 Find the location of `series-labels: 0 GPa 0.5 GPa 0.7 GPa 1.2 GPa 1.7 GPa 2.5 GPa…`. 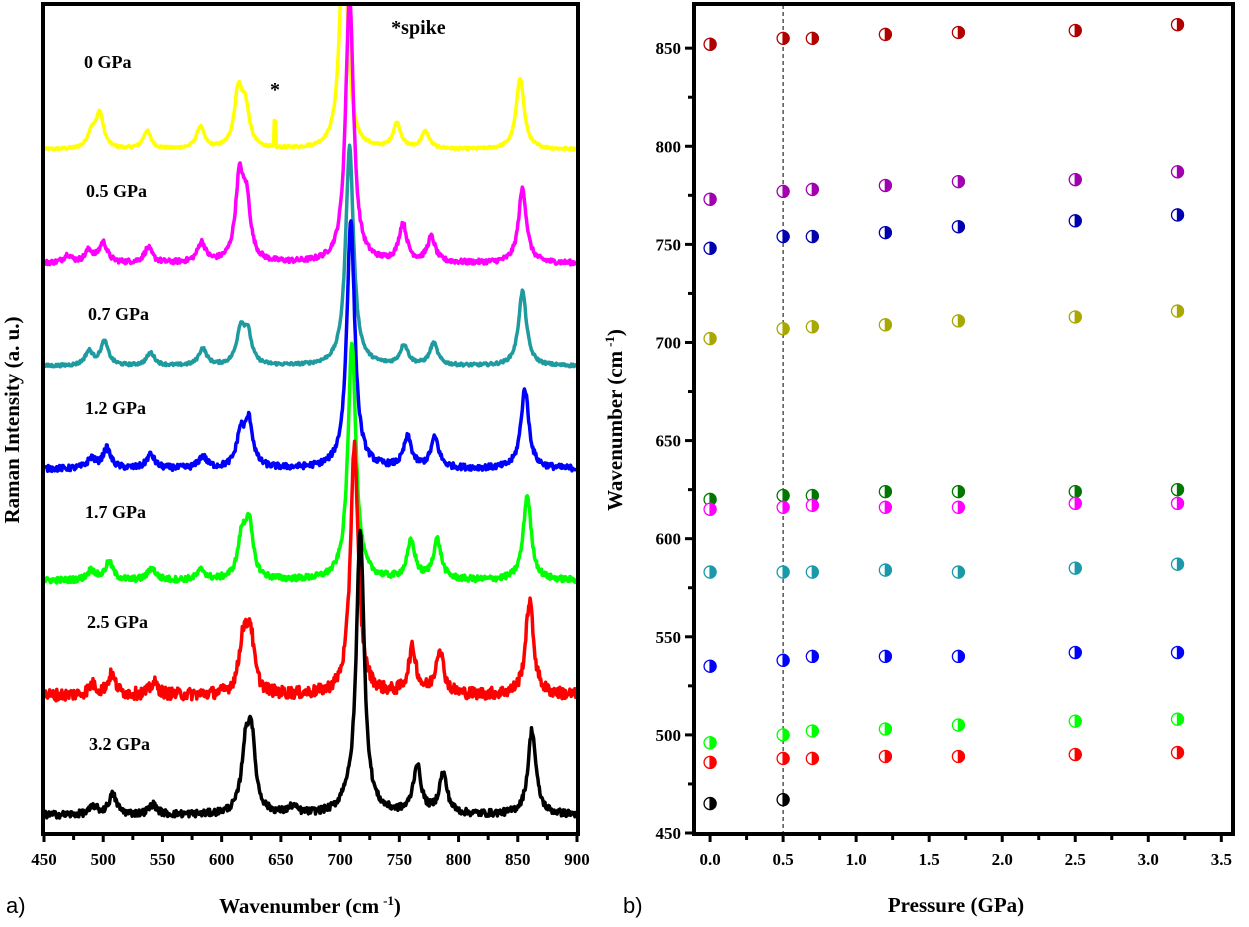

series-labels: 0 GPa 0.5 GPa 0.7 GPa 1.2 GPa 1.7 GPa 2.5 GPa… is located at coordinates (117, 403).